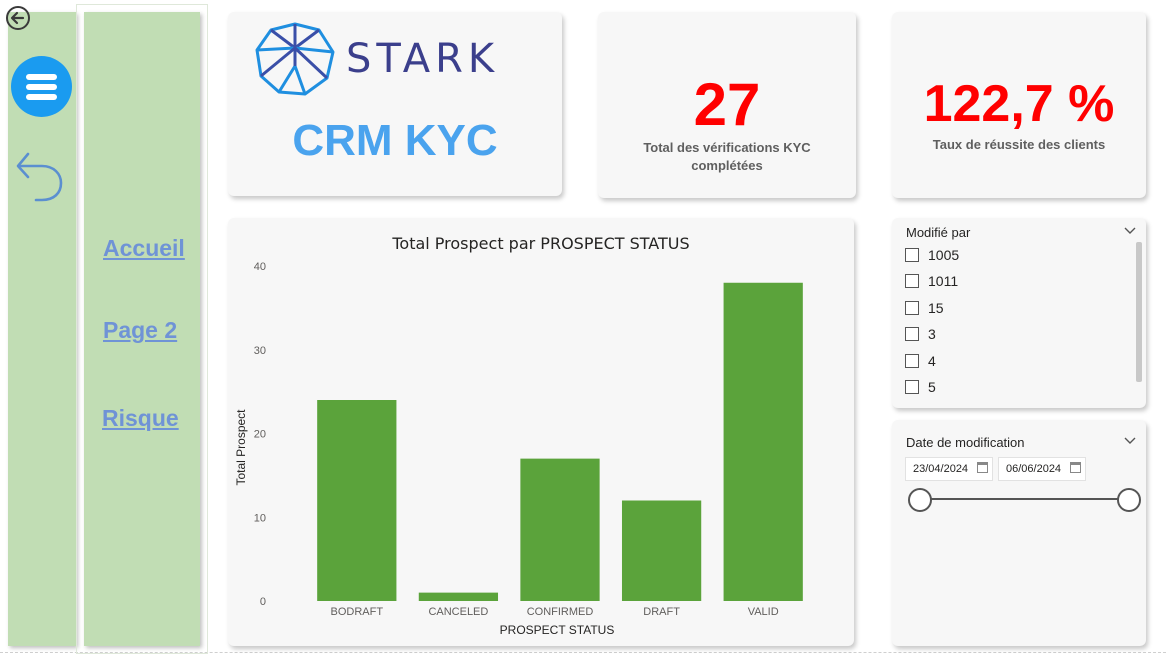 This screenshot has height=656, width=1166. Describe the element at coordinates (936, 308) in the screenshot. I see `slicer-option-label: 15` at that location.